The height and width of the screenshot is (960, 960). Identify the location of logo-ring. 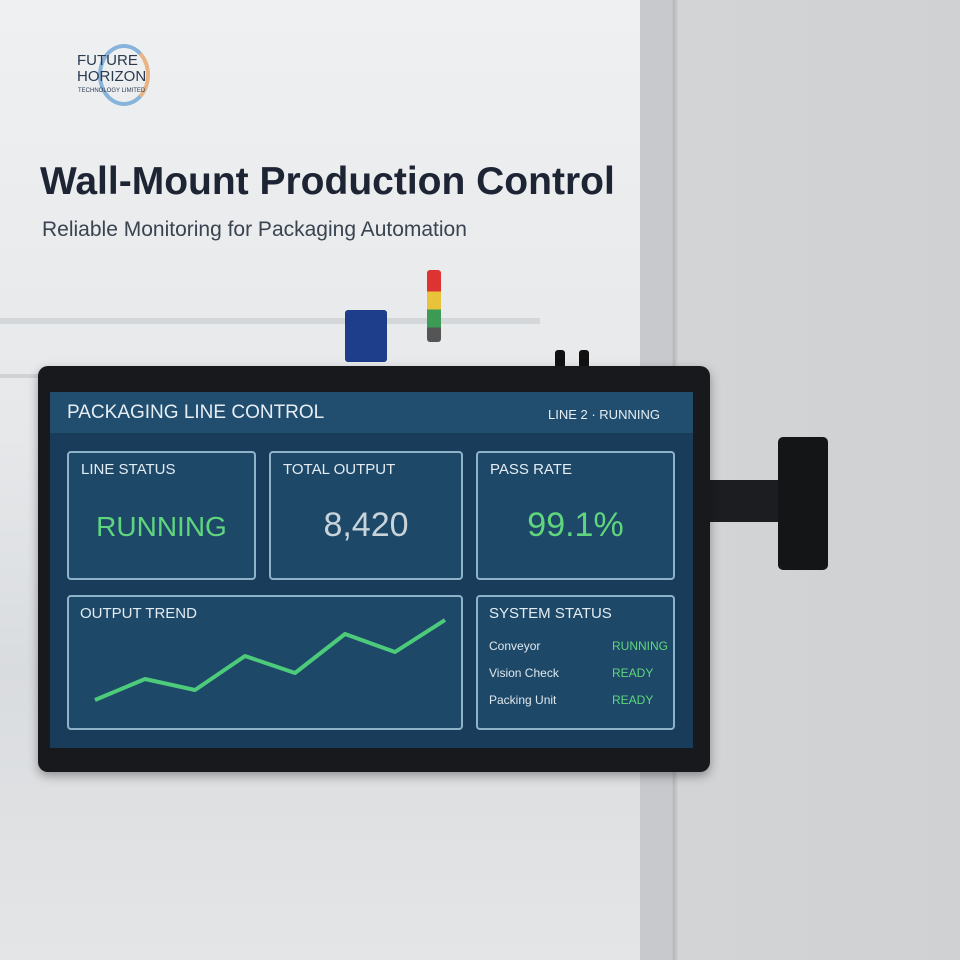
(124, 75).